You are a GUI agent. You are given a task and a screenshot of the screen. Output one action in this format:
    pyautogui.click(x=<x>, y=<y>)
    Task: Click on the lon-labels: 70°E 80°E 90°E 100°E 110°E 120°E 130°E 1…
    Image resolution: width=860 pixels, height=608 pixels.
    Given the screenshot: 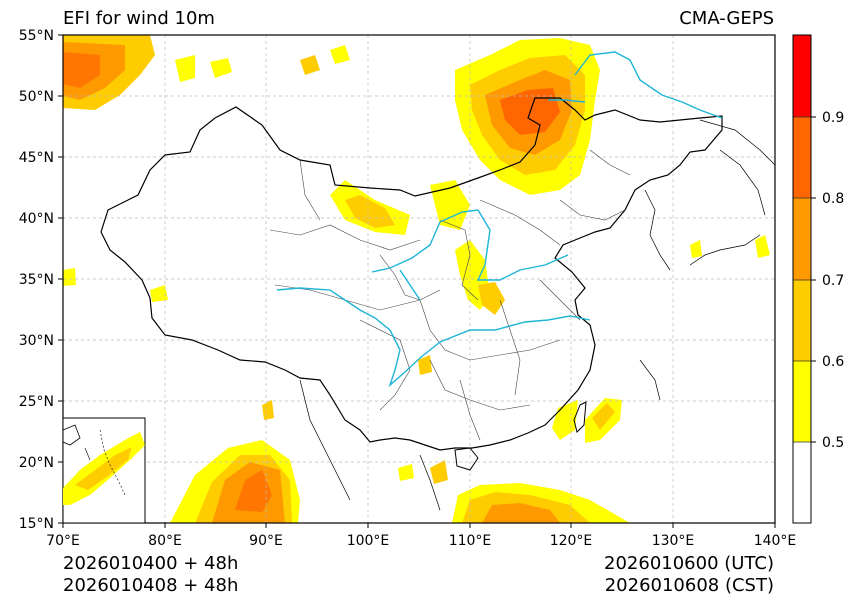 What is the action you would take?
    pyautogui.click(x=421, y=541)
    